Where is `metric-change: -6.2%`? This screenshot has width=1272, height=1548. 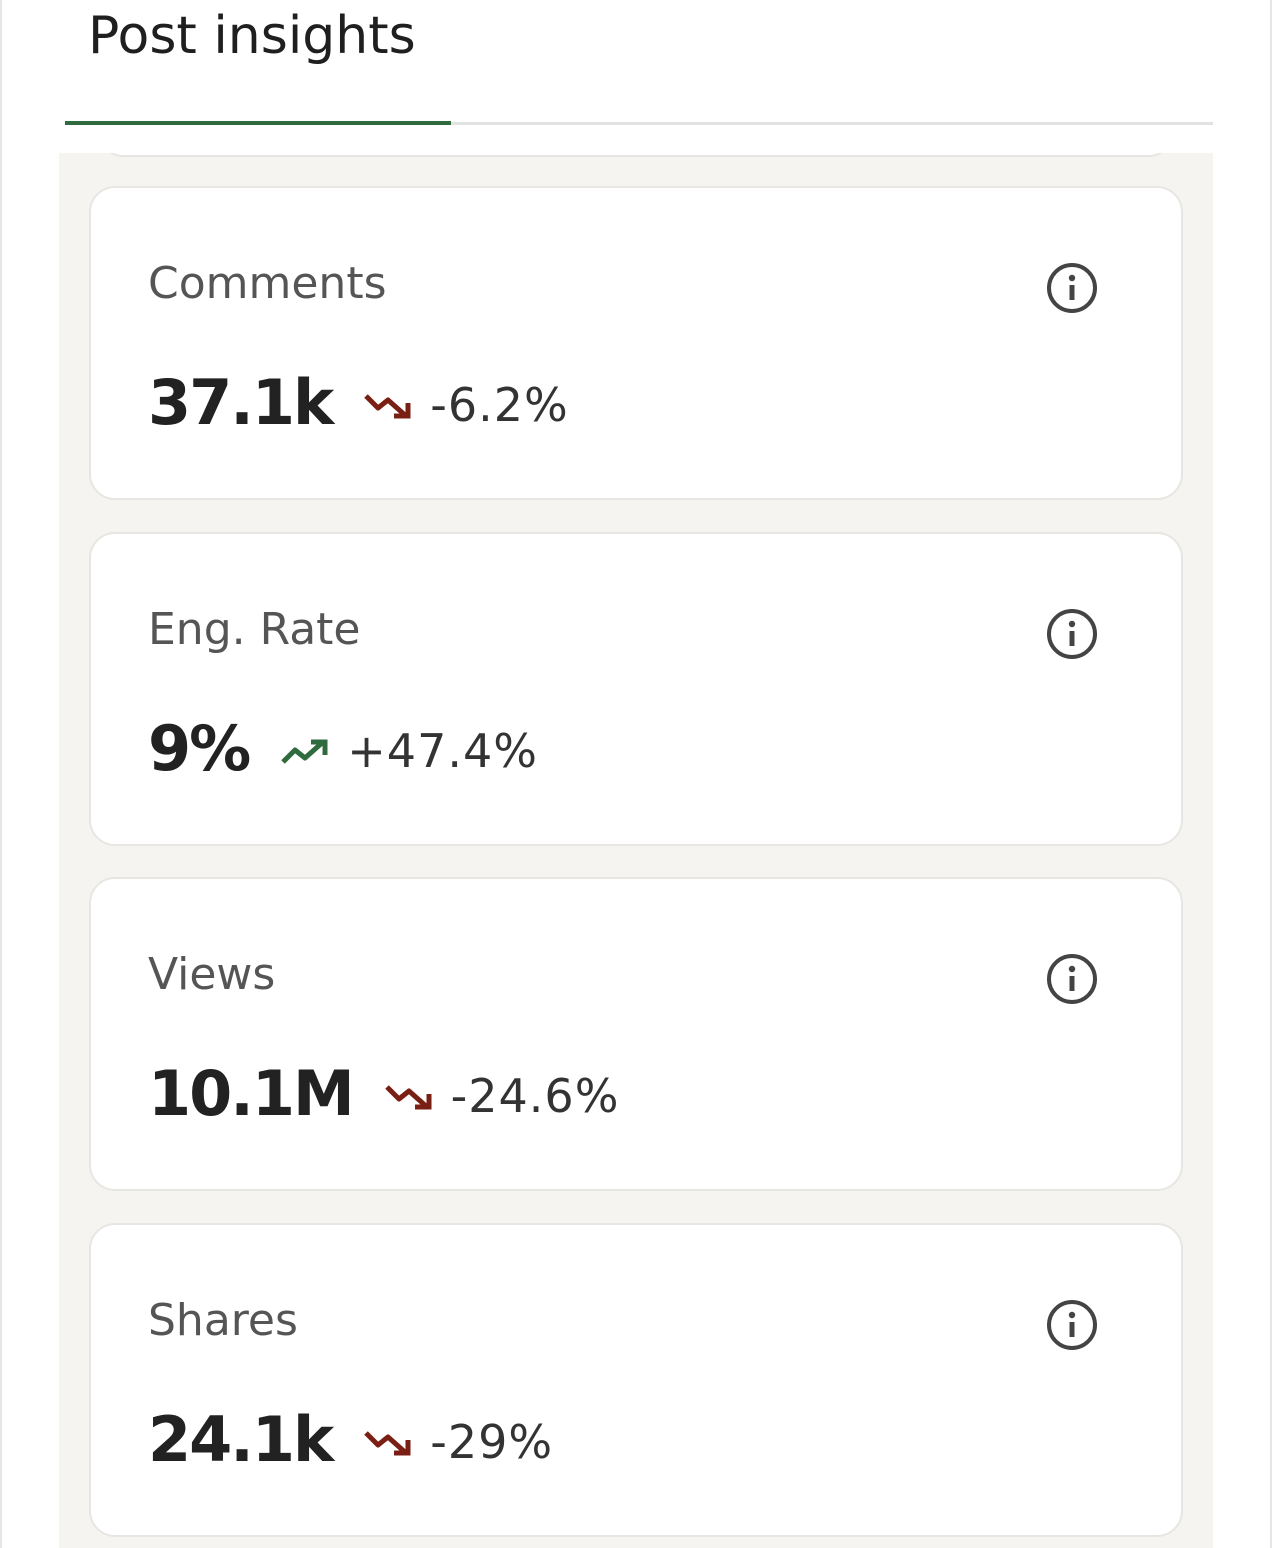
metric-change: -6.2% is located at coordinates (499, 405).